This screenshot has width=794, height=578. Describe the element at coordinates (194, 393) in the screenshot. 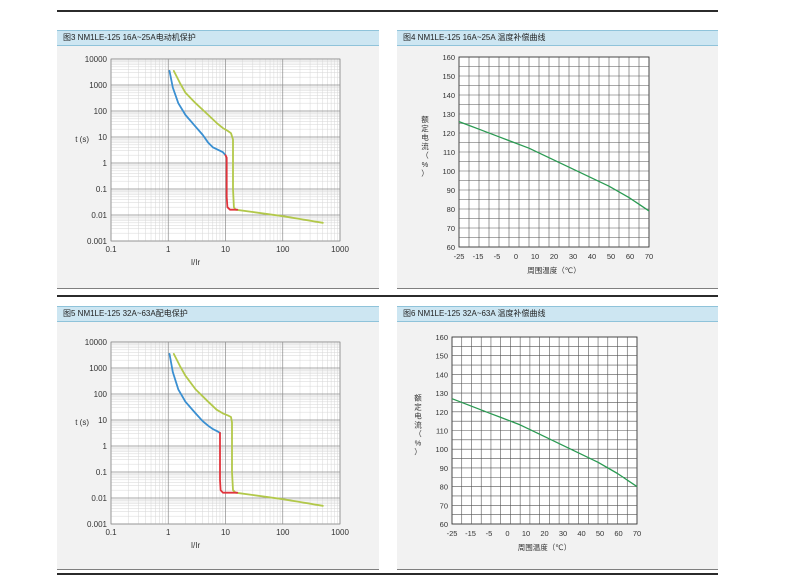

I see `series-line-lower-limit` at that location.